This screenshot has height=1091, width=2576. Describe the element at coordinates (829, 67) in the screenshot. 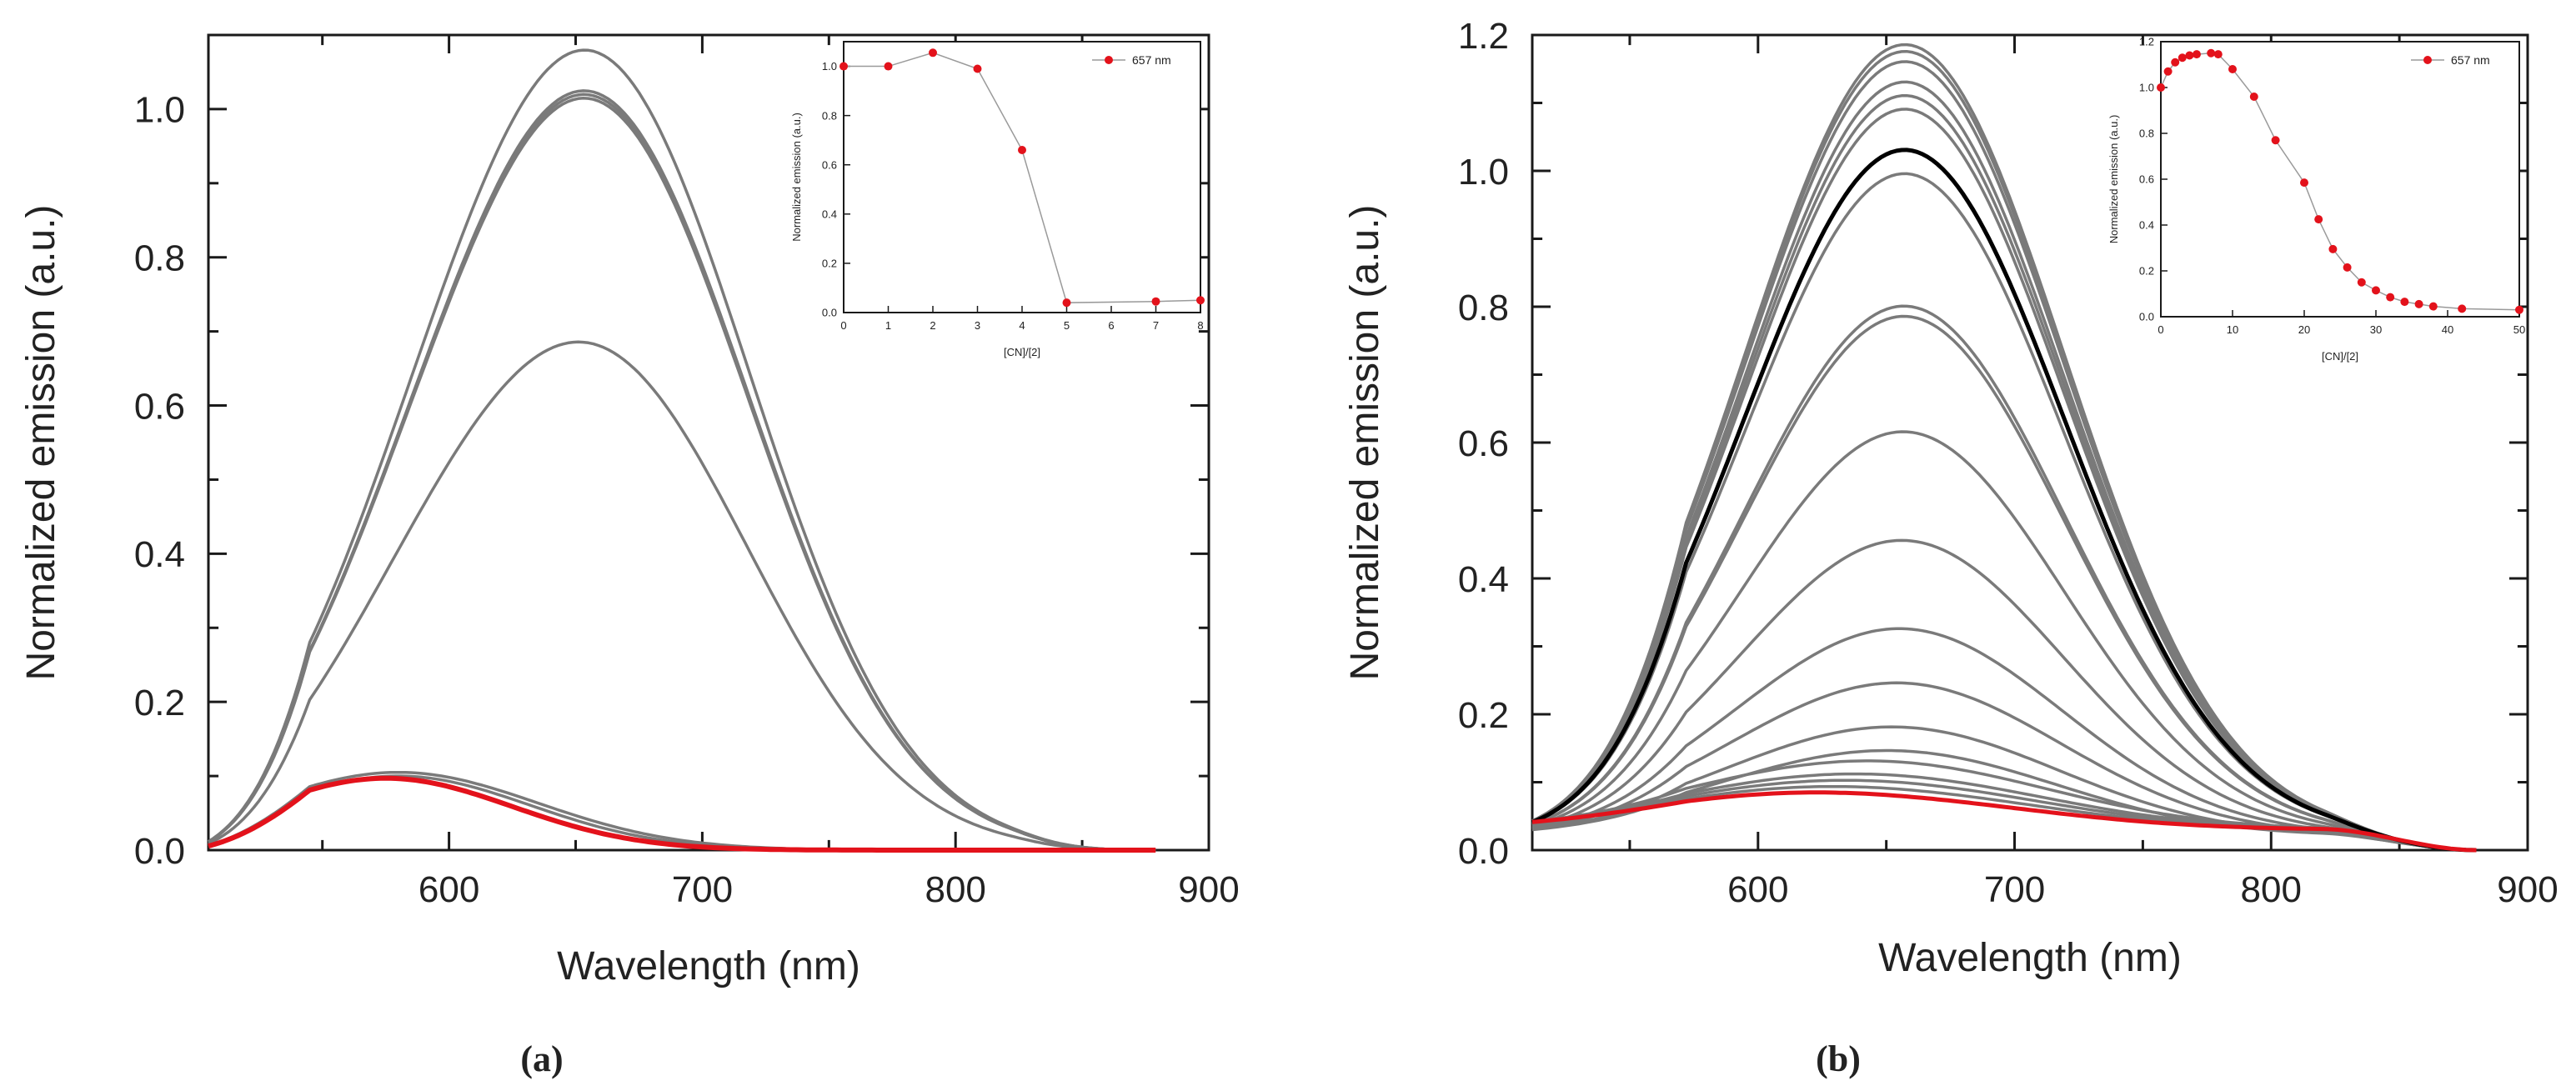

I see `a-inset-y-tick-label: 1.0` at that location.